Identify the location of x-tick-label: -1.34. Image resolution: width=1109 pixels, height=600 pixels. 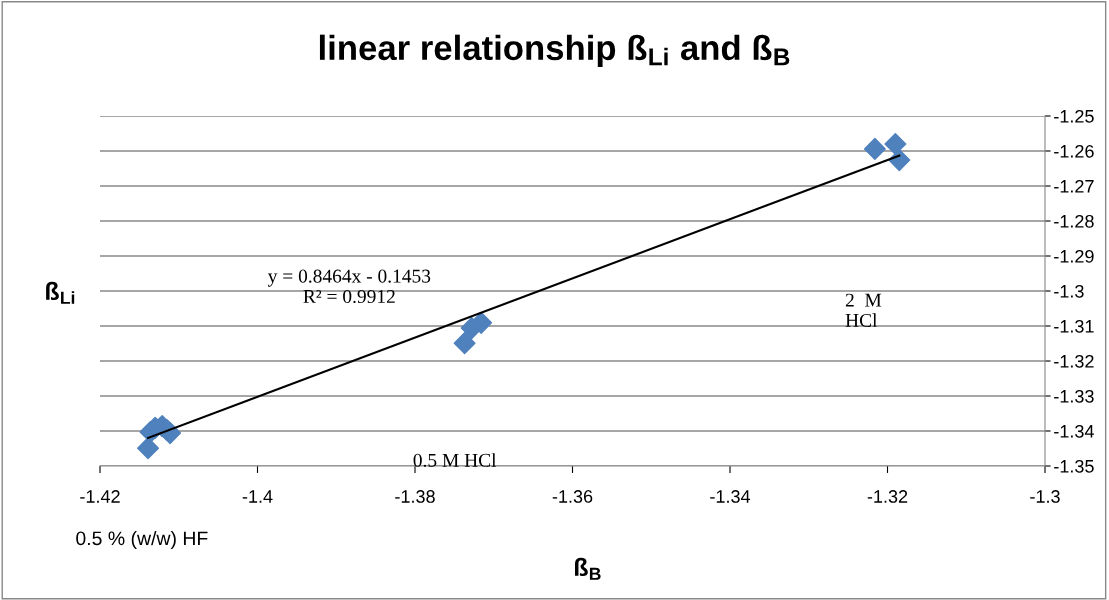
(730, 496).